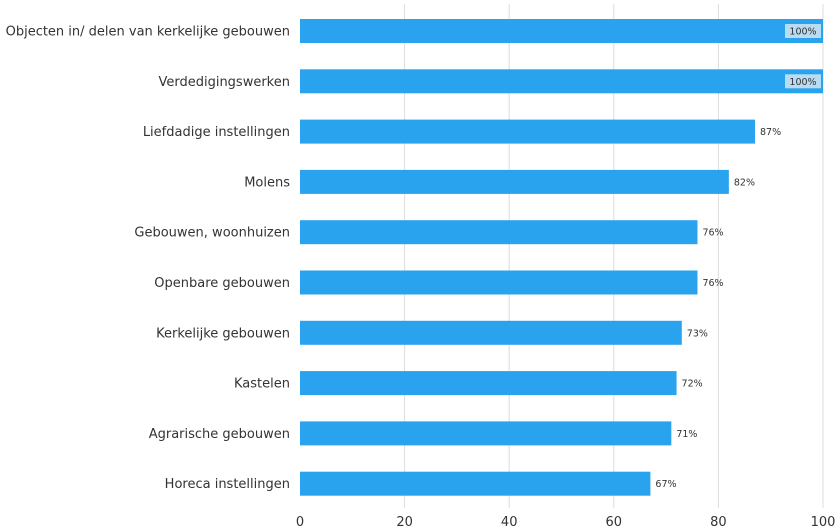 This screenshot has width=839, height=530. What do you see at coordinates (744, 182) in the screenshot?
I see `data-label: 82%` at bounding box center [744, 182].